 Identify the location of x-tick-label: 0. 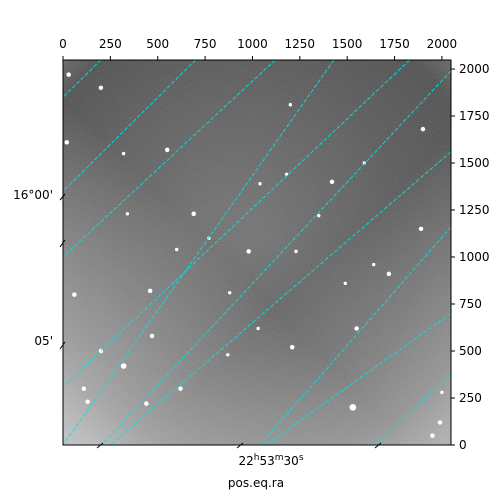
(63, 44).